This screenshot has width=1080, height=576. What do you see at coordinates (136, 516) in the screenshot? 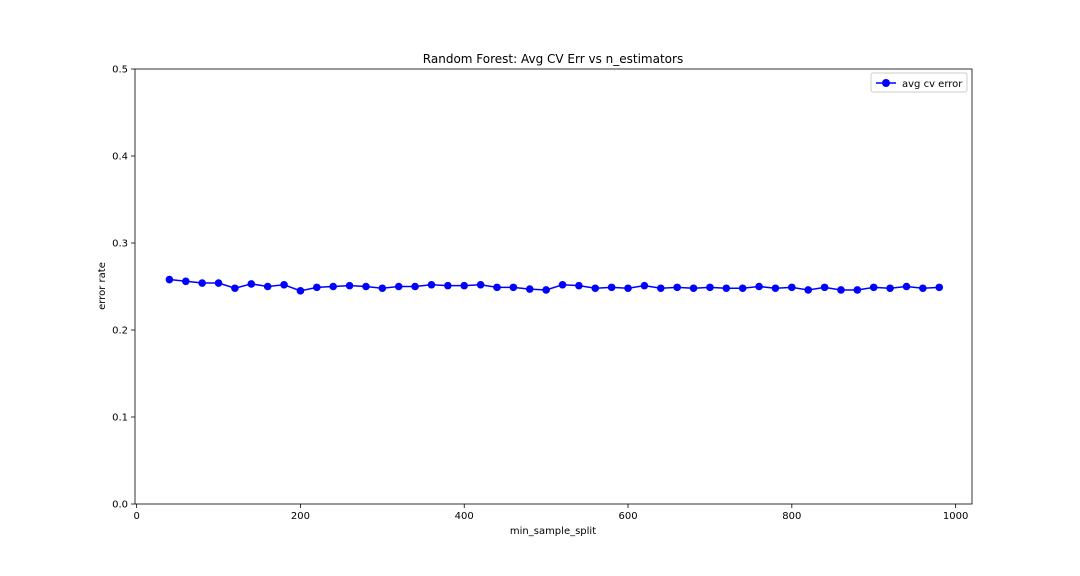
I see `x-tick-label: 0` at bounding box center [136, 516].